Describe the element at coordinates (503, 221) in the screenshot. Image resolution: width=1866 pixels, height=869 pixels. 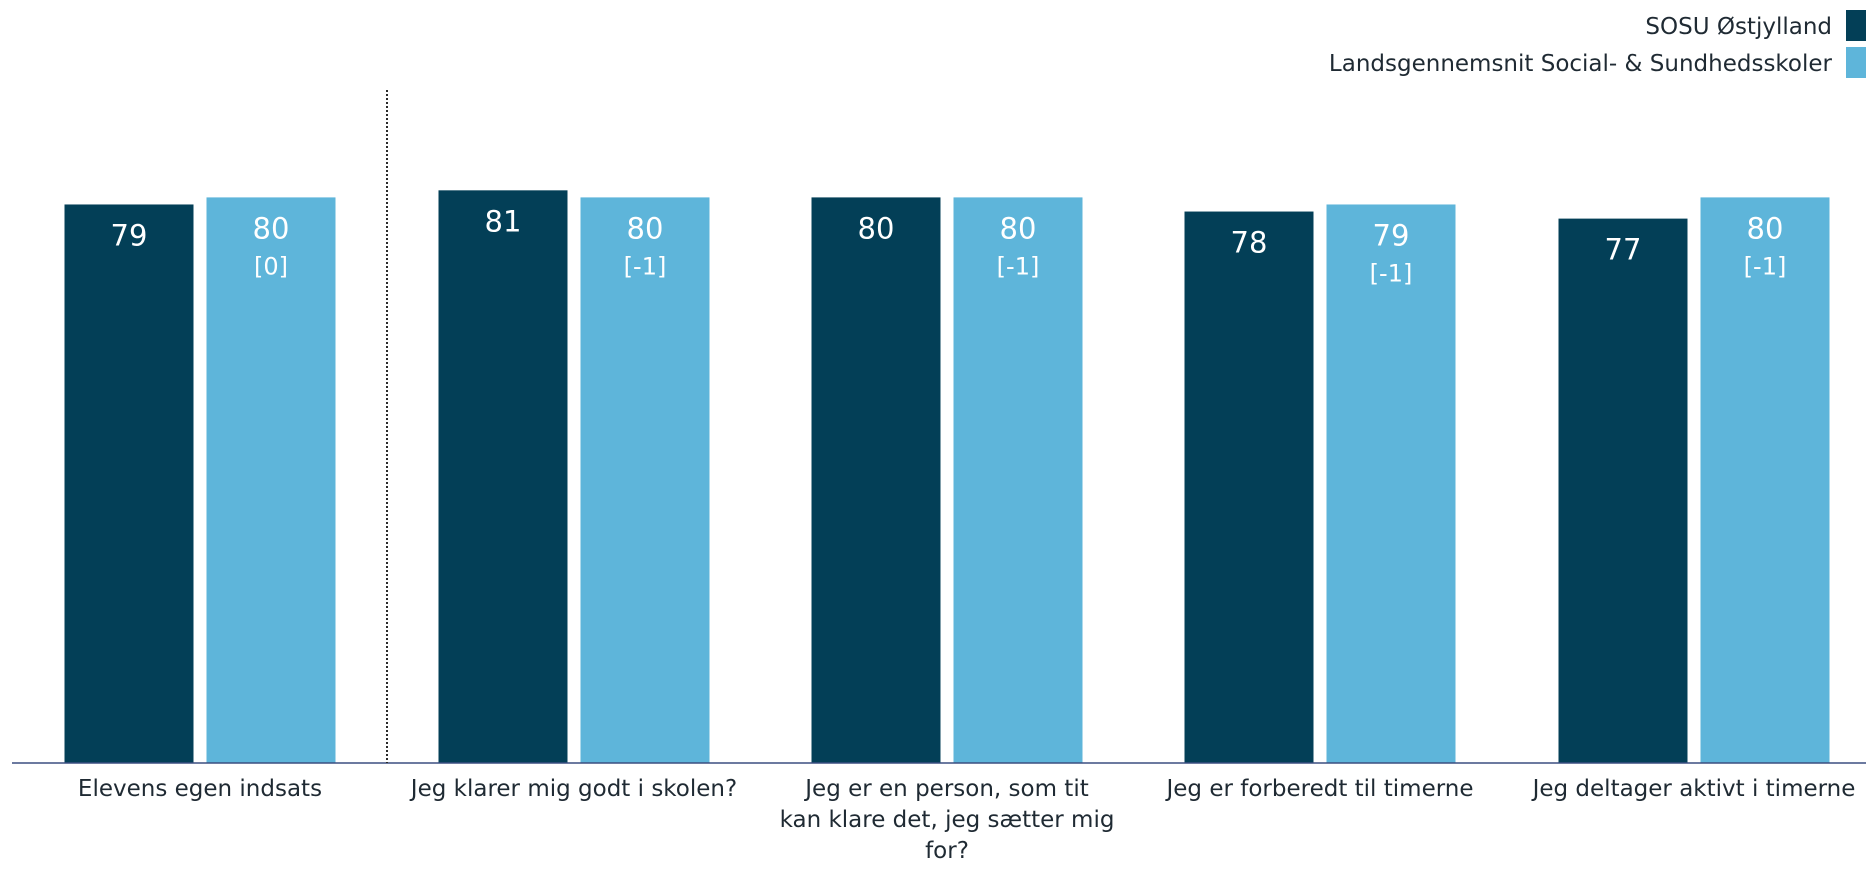
I see `value-label-sosu-1: 81` at that location.